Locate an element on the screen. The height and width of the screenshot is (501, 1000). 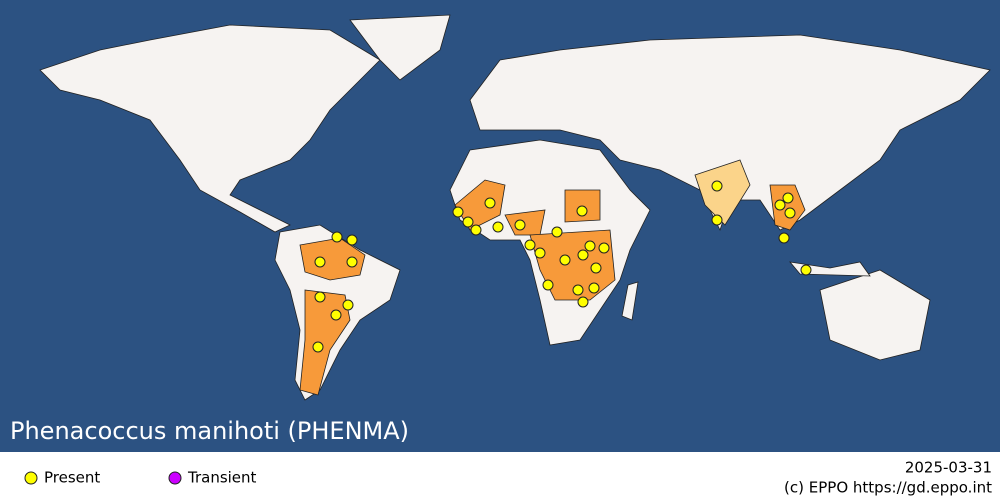
legend-label: Transient is located at coordinates (222, 478).